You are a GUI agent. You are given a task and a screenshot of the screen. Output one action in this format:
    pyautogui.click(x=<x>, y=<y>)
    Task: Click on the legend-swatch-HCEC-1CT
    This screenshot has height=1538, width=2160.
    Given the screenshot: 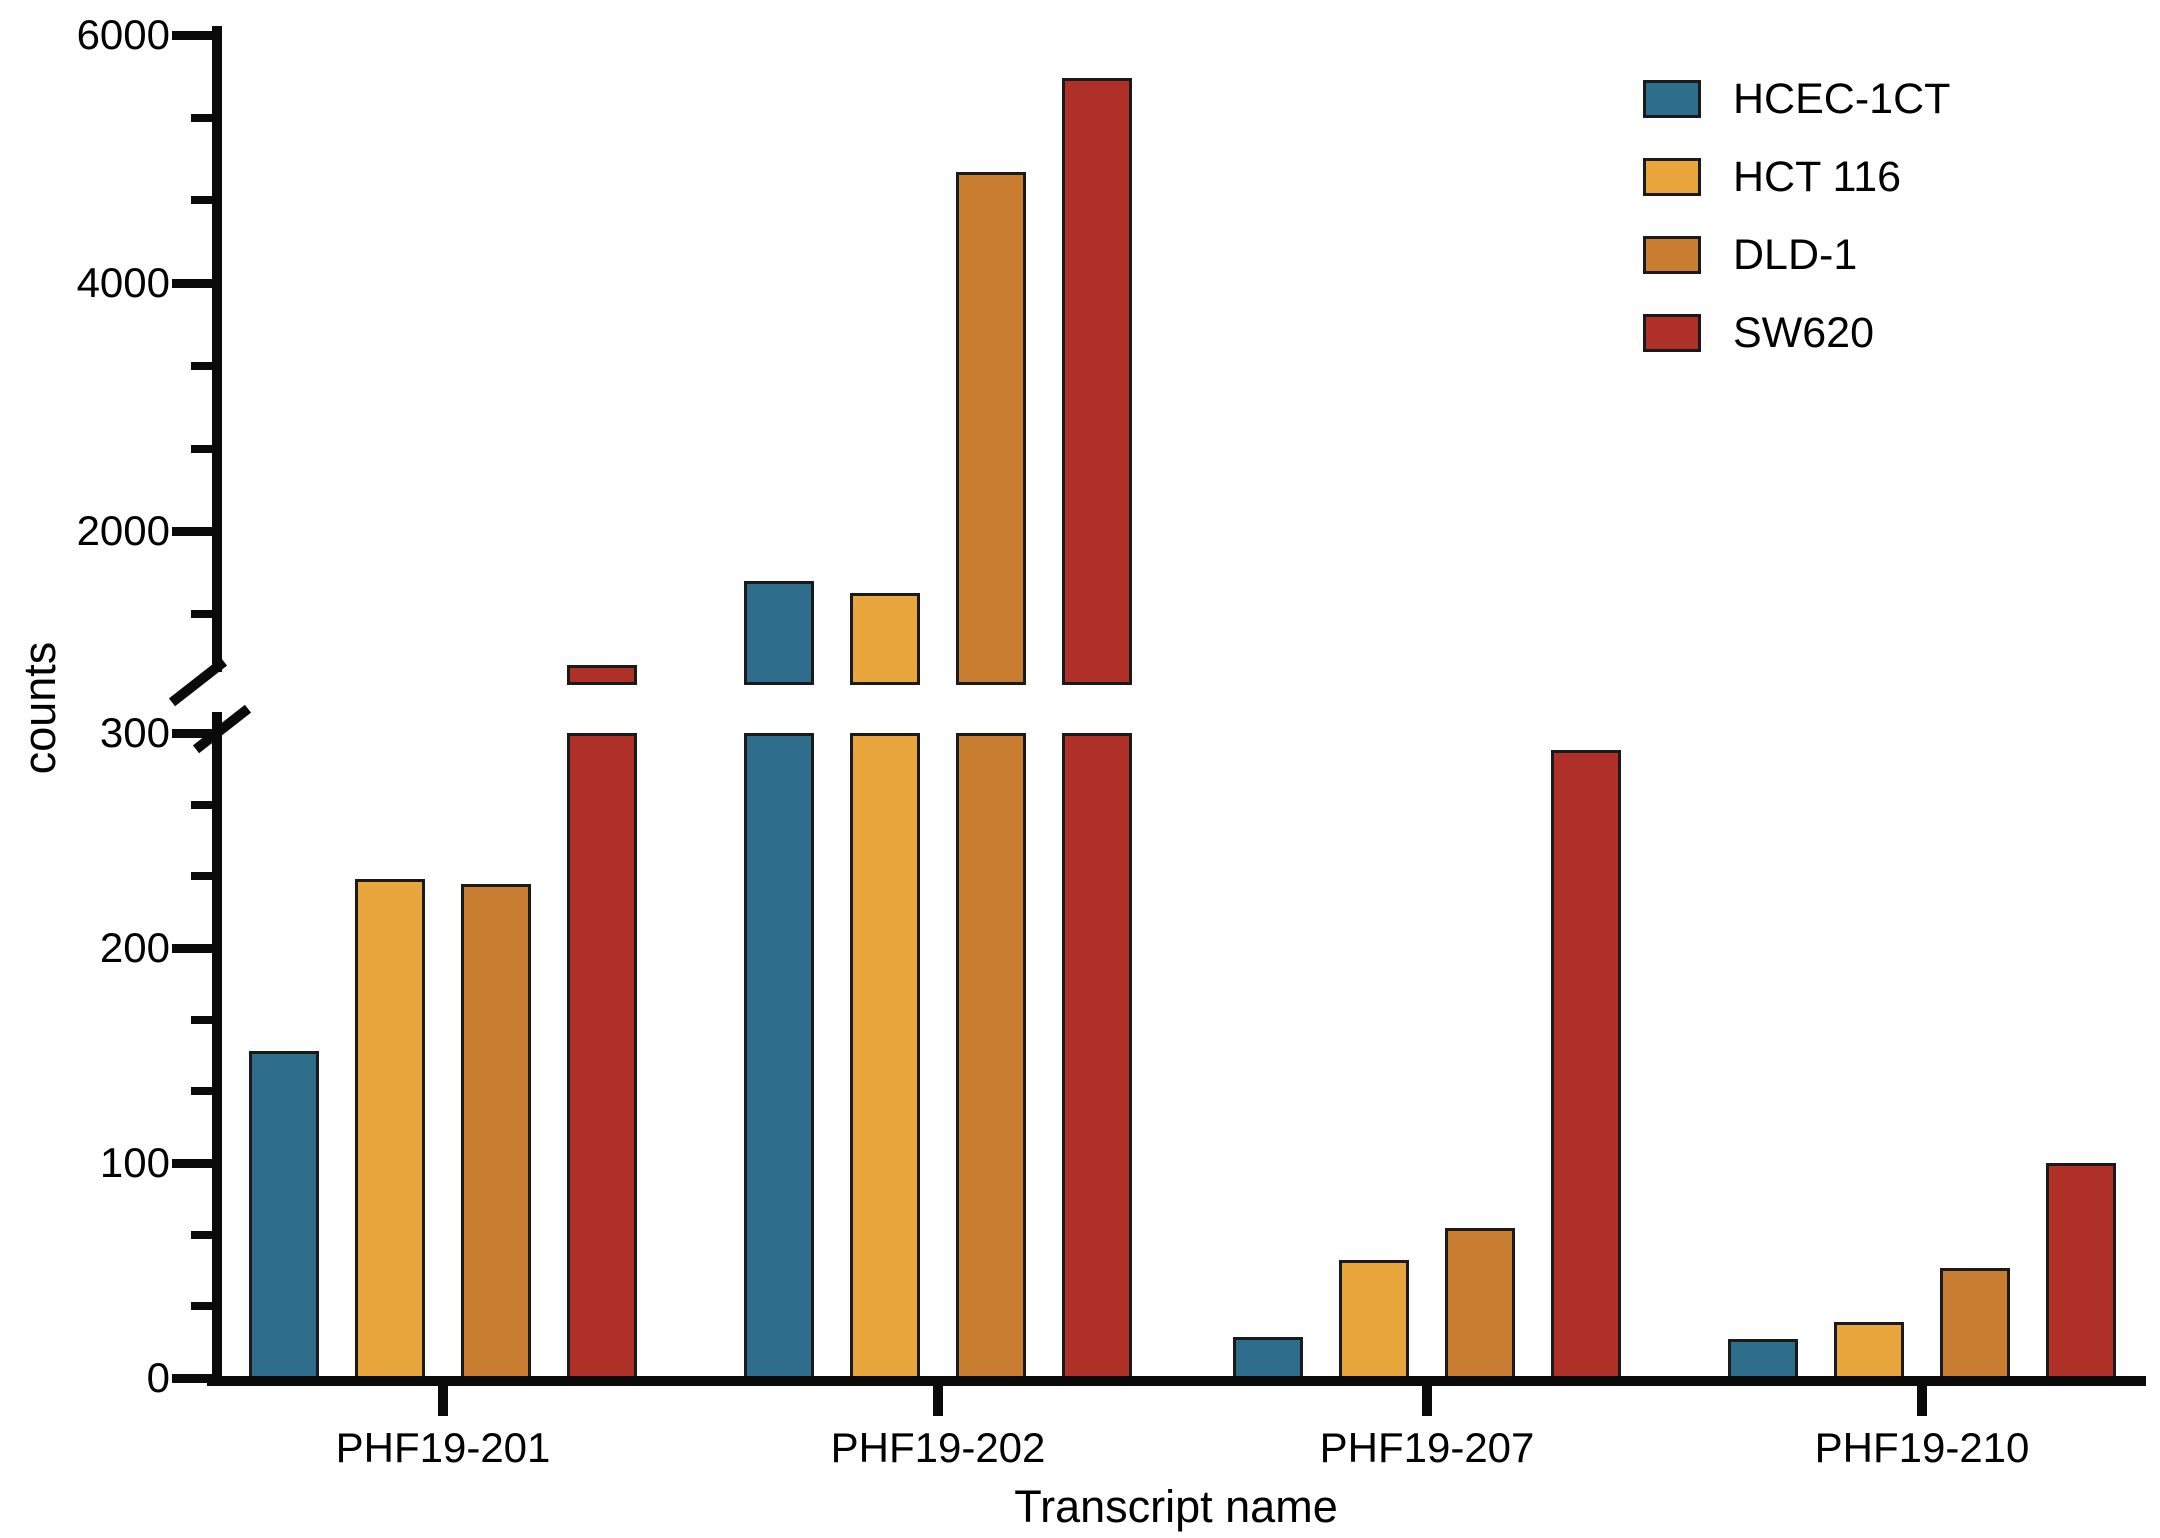 What is the action you would take?
    pyautogui.click(x=1672, y=99)
    